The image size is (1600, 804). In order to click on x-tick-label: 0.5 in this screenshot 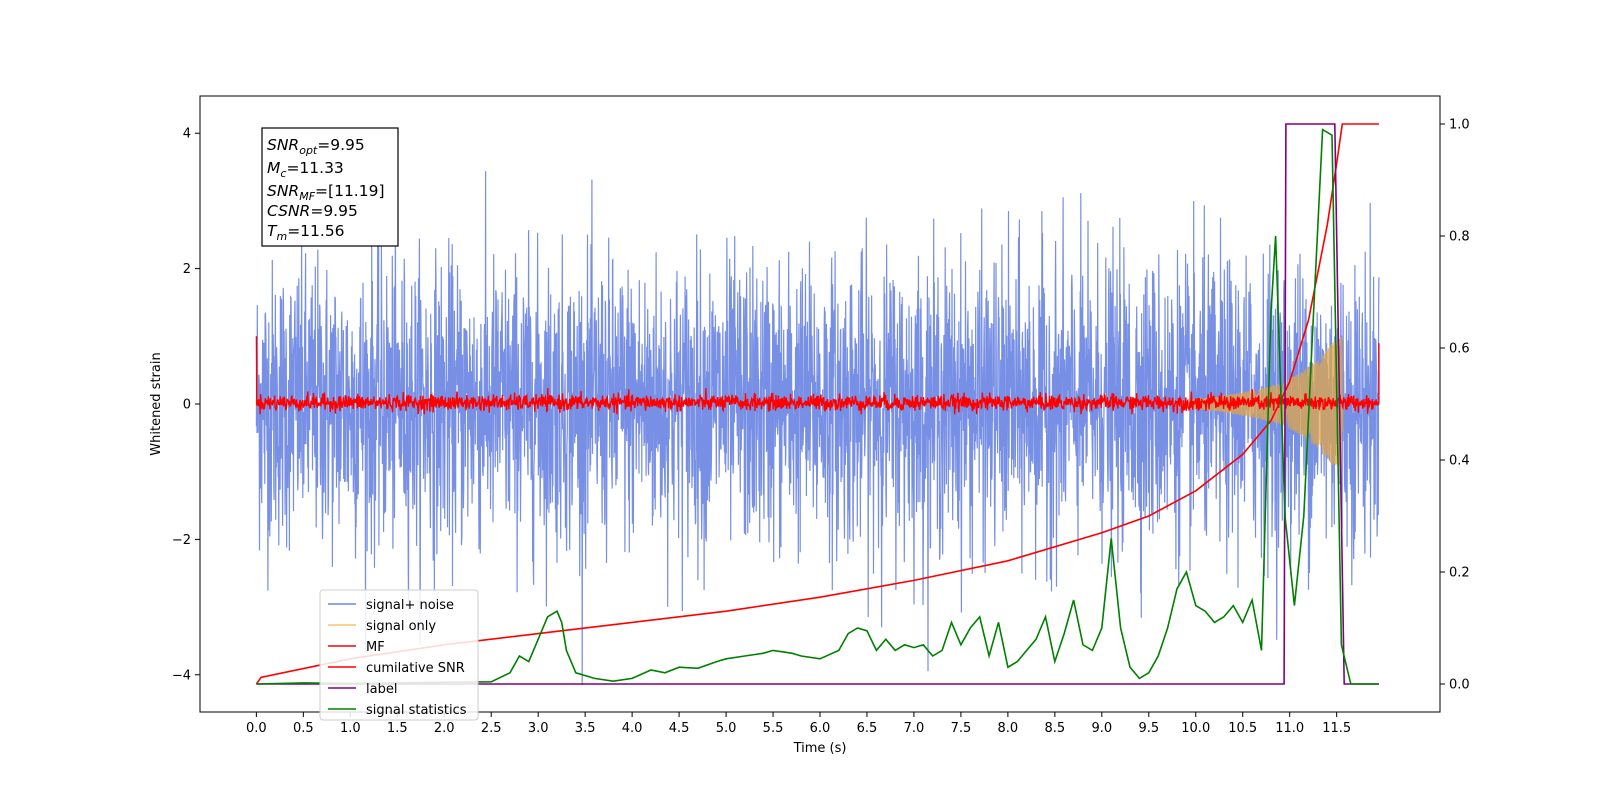, I will do `click(303, 728)`.